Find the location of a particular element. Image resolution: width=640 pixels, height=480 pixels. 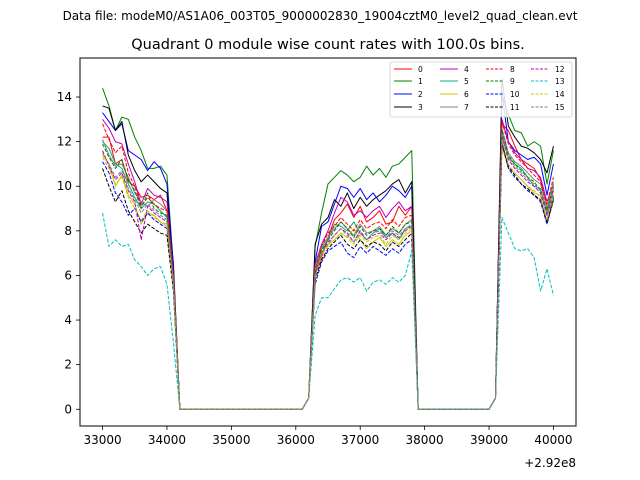

legend-label-5: 5 is located at coordinates (466, 81).